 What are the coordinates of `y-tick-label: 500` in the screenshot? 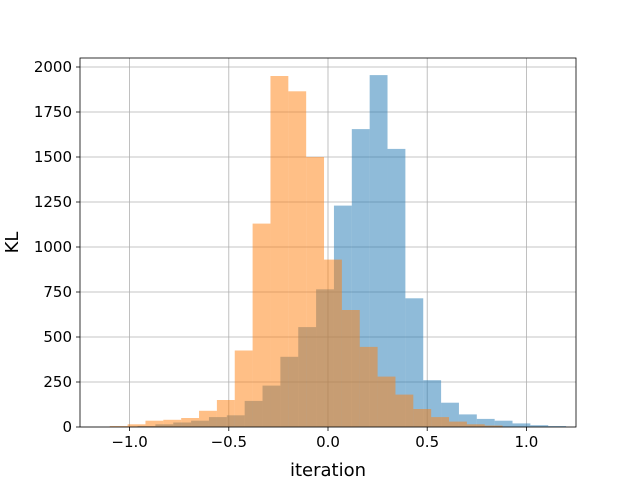 It's located at (57, 337).